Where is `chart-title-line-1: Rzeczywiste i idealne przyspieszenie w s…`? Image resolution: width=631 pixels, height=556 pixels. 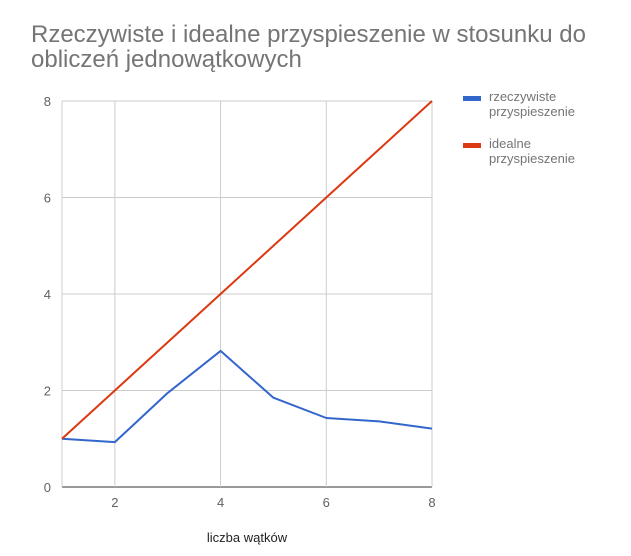 chart-title-line-1: Rzeczywiste i idealne przyspieszenie w s… is located at coordinates (308, 34).